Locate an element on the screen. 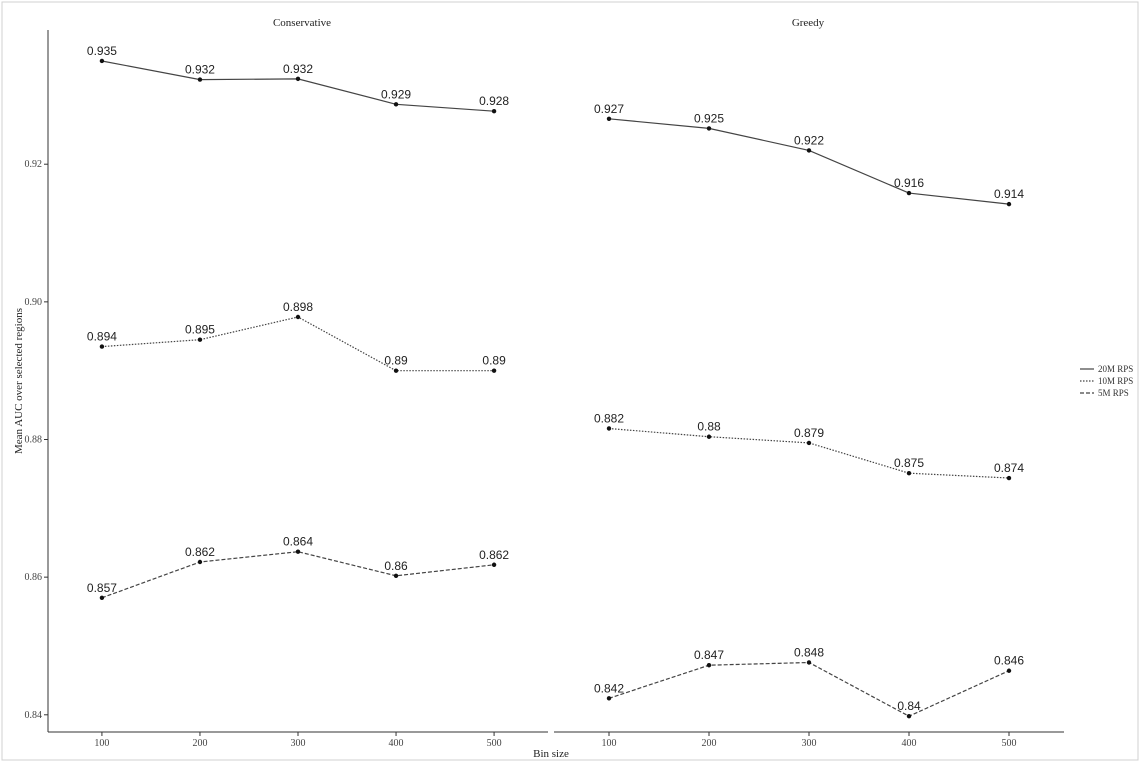  data-label: 0.935 is located at coordinates (102, 51).